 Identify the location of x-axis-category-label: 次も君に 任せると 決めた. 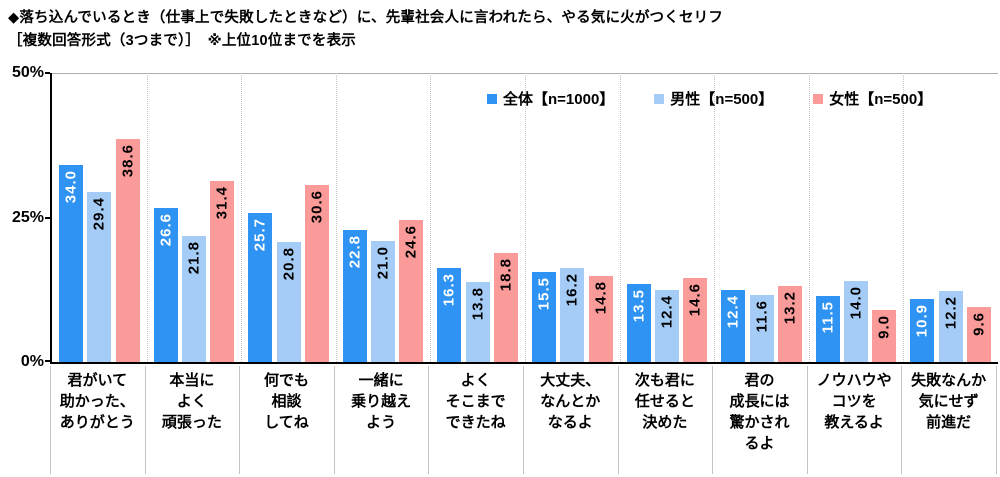
(664, 401).